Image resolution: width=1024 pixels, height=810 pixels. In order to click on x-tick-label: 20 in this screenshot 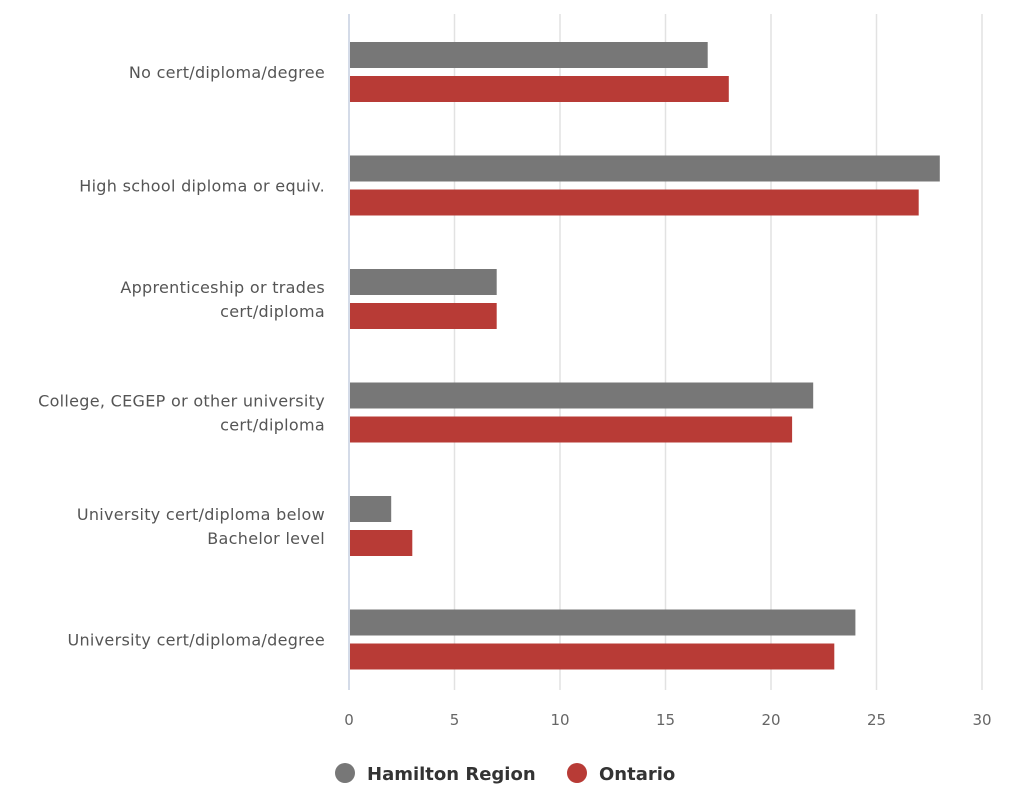, I will do `click(770, 720)`.